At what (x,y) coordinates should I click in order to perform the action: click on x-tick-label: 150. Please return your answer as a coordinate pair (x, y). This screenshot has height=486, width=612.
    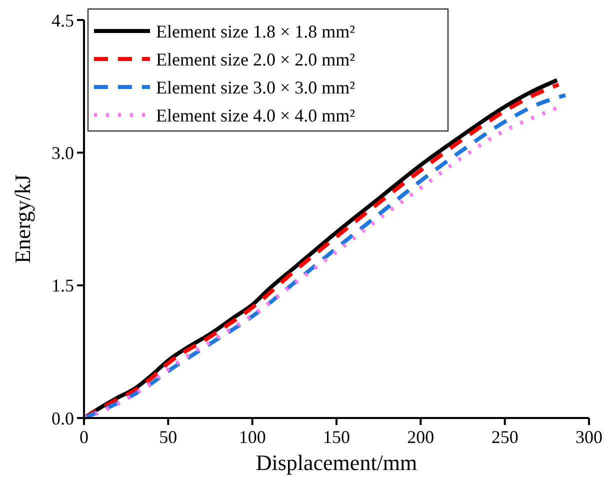
    Looking at the image, I should click on (336, 437).